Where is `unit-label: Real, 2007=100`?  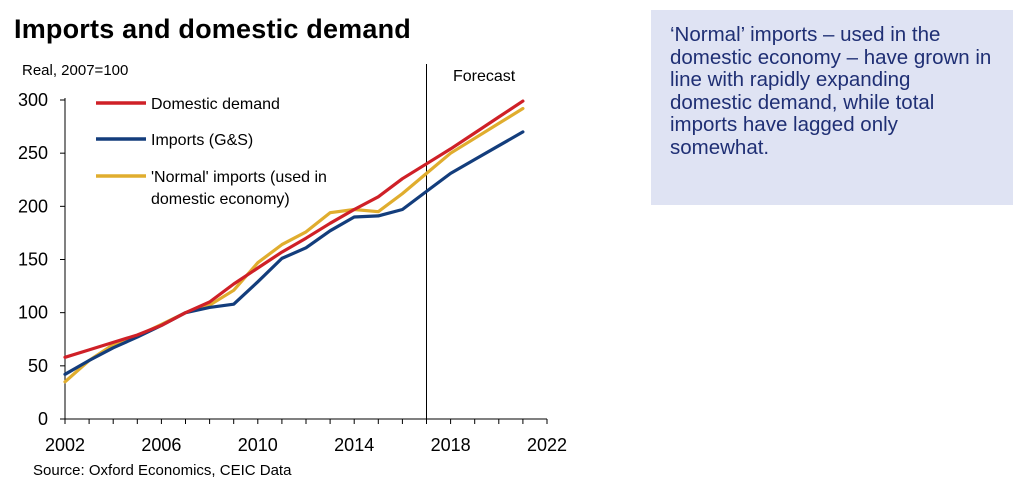 unit-label: Real, 2007=100 is located at coordinates (75, 70).